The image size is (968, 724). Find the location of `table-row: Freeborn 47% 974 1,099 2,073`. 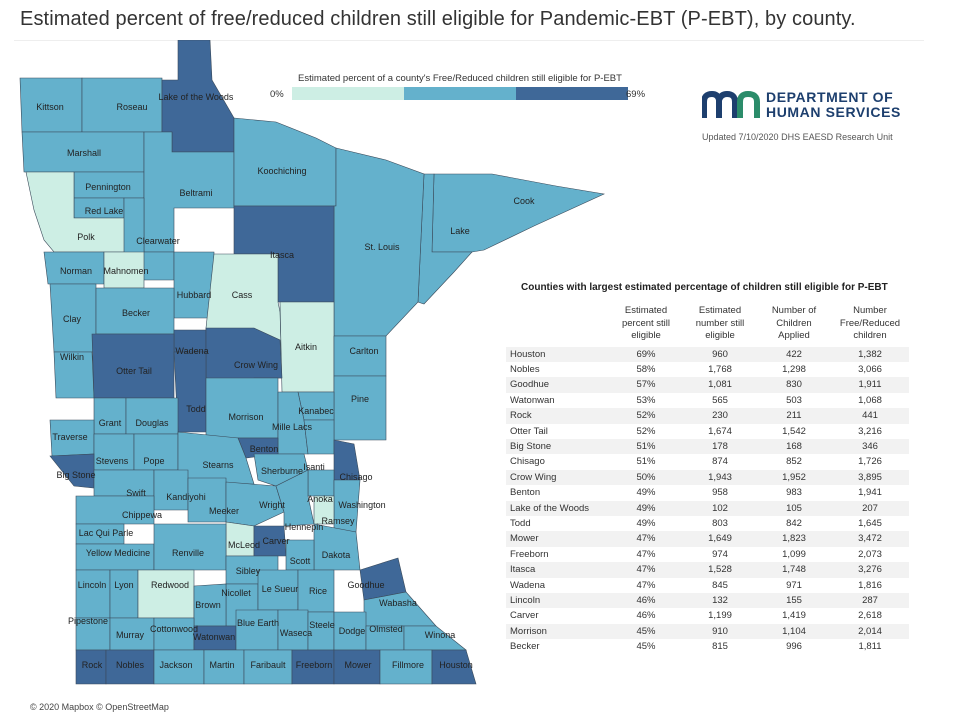

table-row: Freeborn 47% 974 1,099 2,073 is located at coordinates (707, 554).